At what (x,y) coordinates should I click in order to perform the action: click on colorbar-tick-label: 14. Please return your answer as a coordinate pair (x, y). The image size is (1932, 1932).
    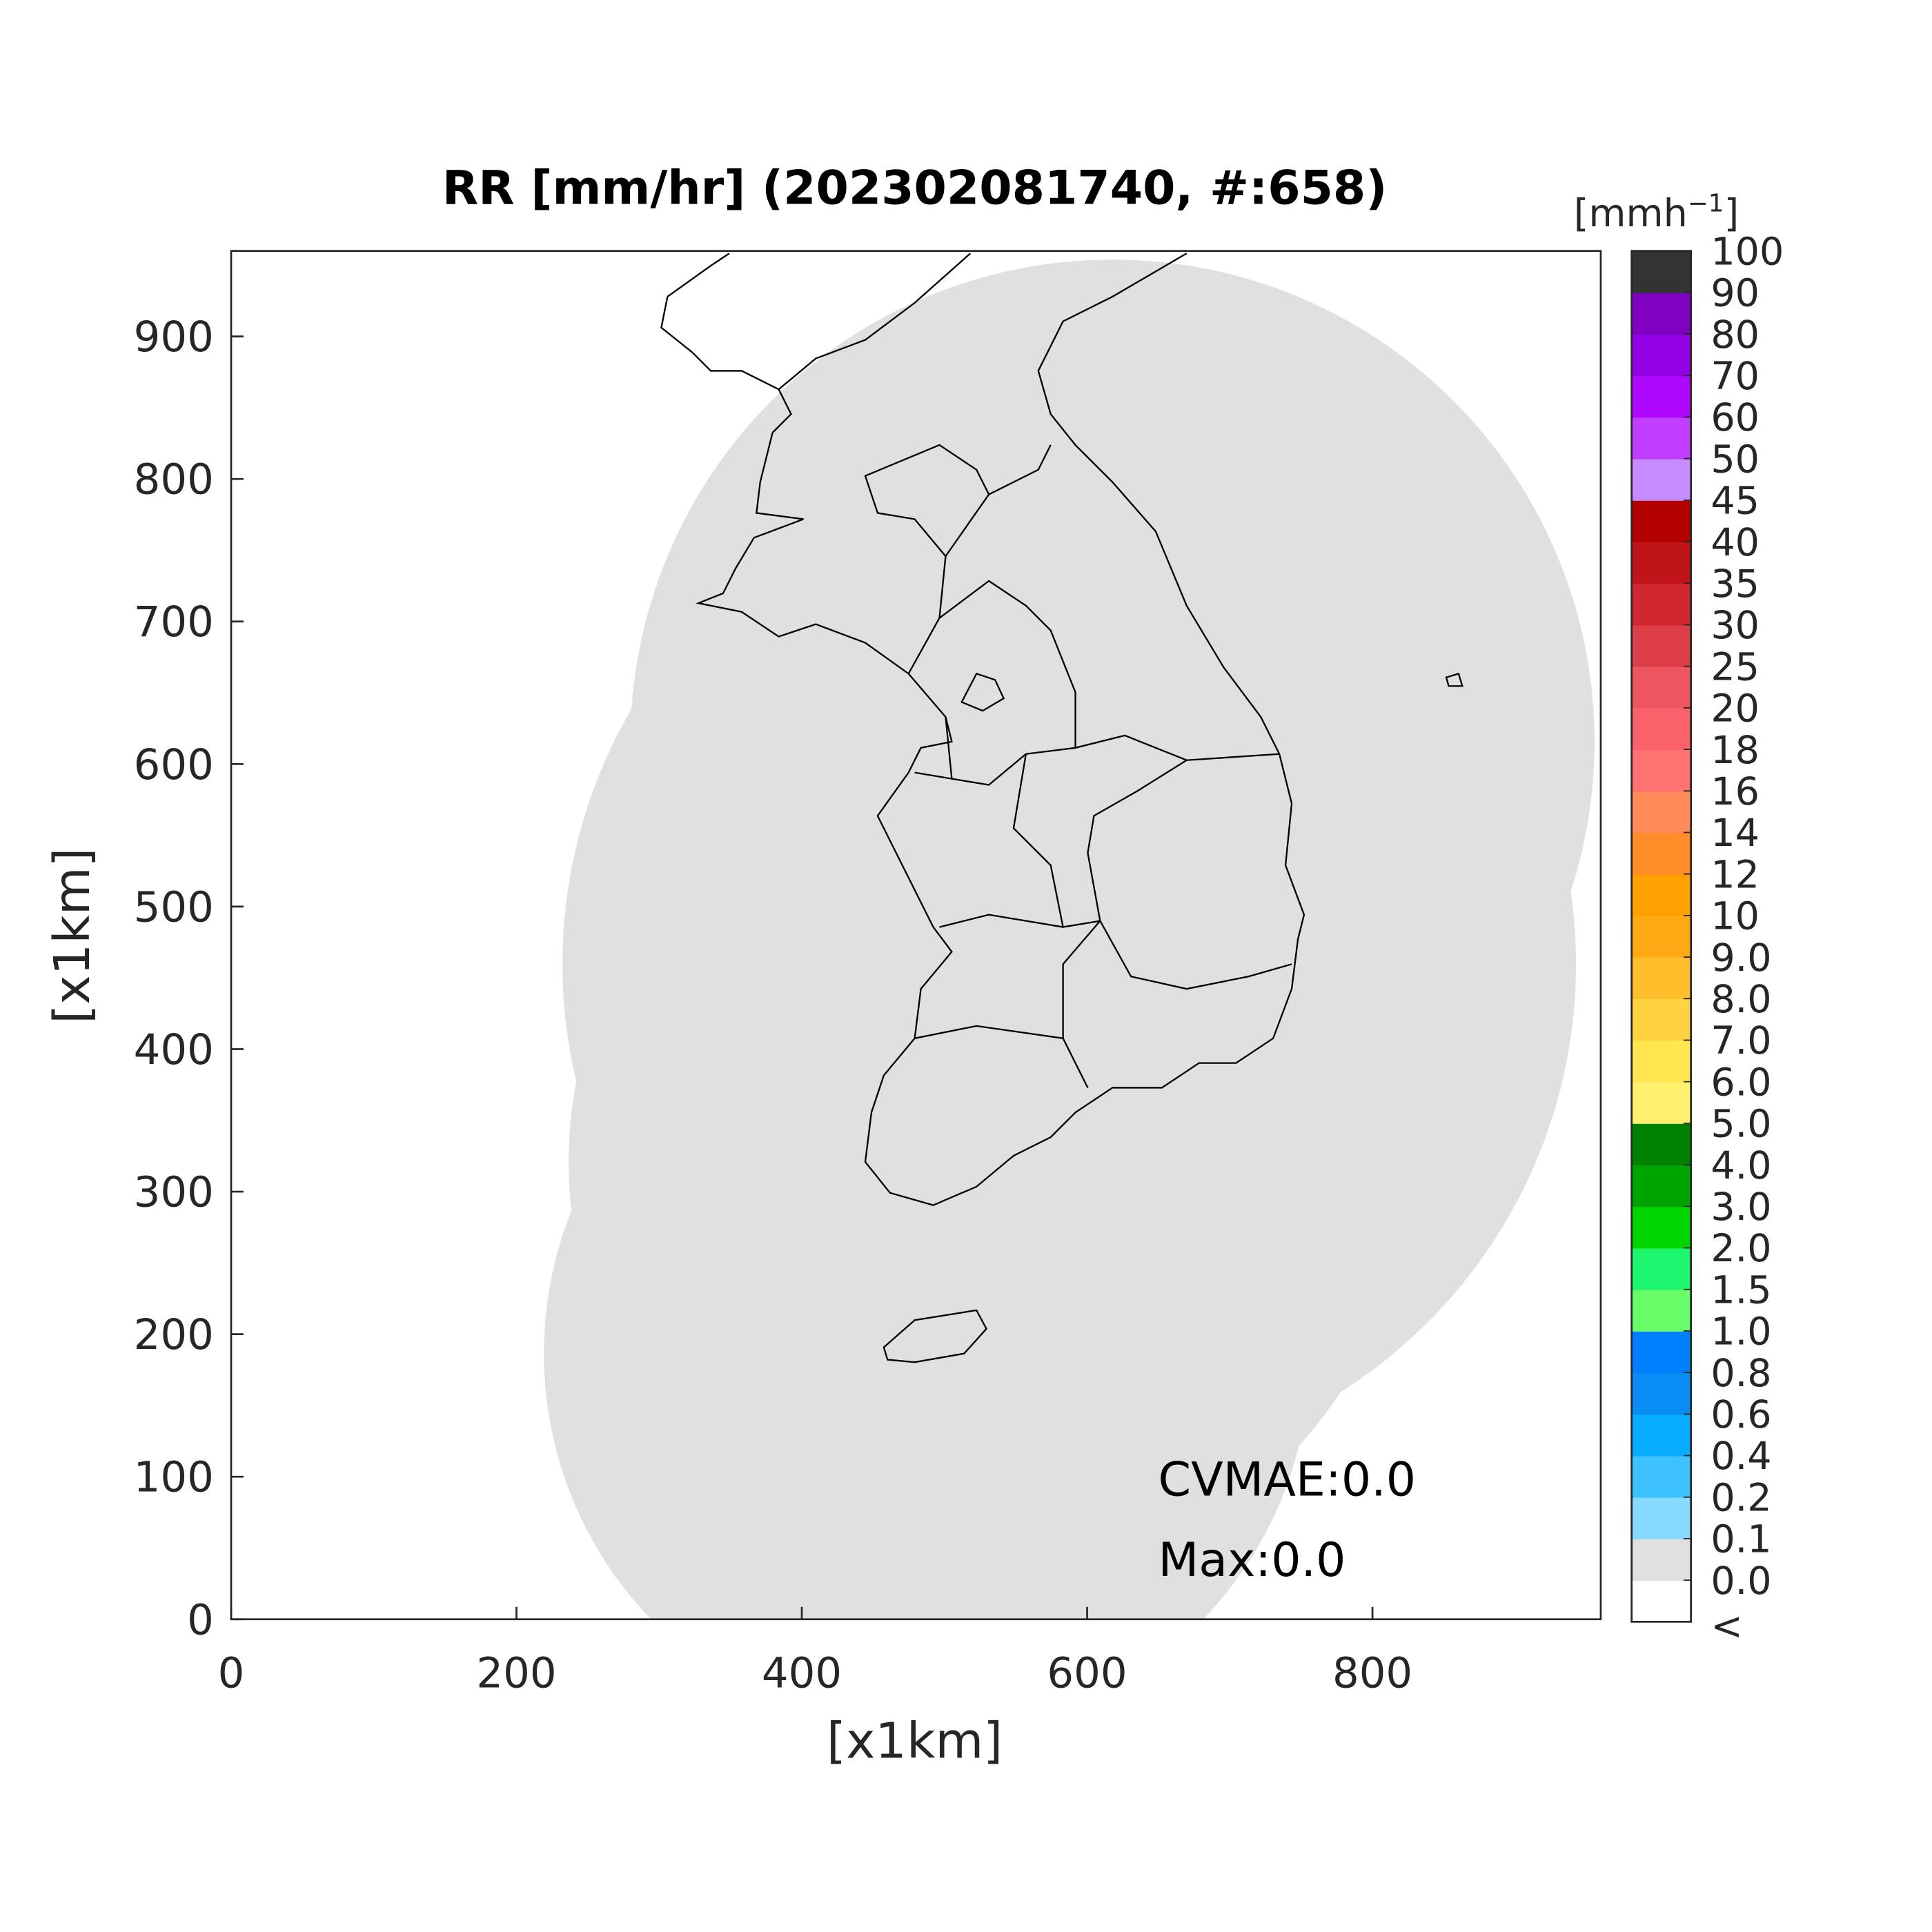
    Looking at the image, I should click on (1735, 833).